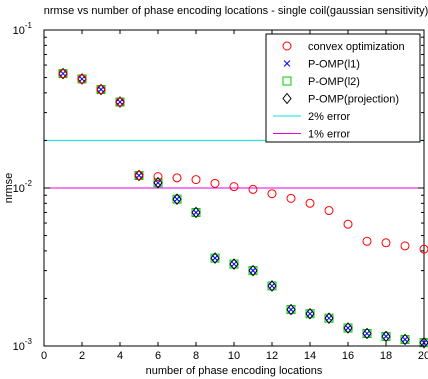 This screenshot has height=379, width=428. What do you see at coordinates (353, 100) in the screenshot?
I see `legend-label: P-OMP(projection)` at bounding box center [353, 100].